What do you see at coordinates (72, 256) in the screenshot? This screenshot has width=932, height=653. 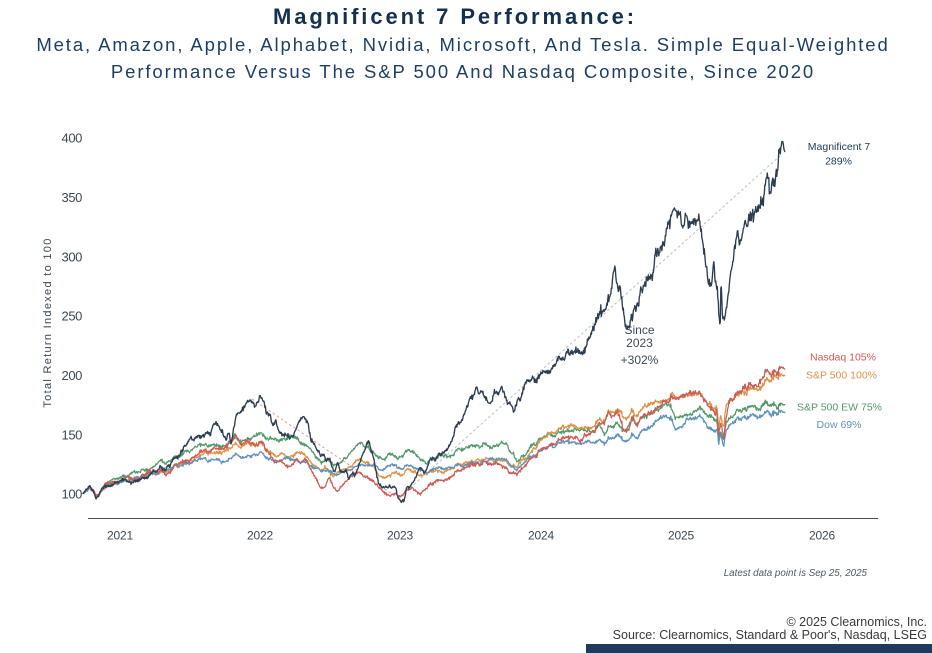 I see `svg-text: 300` at bounding box center [72, 256].